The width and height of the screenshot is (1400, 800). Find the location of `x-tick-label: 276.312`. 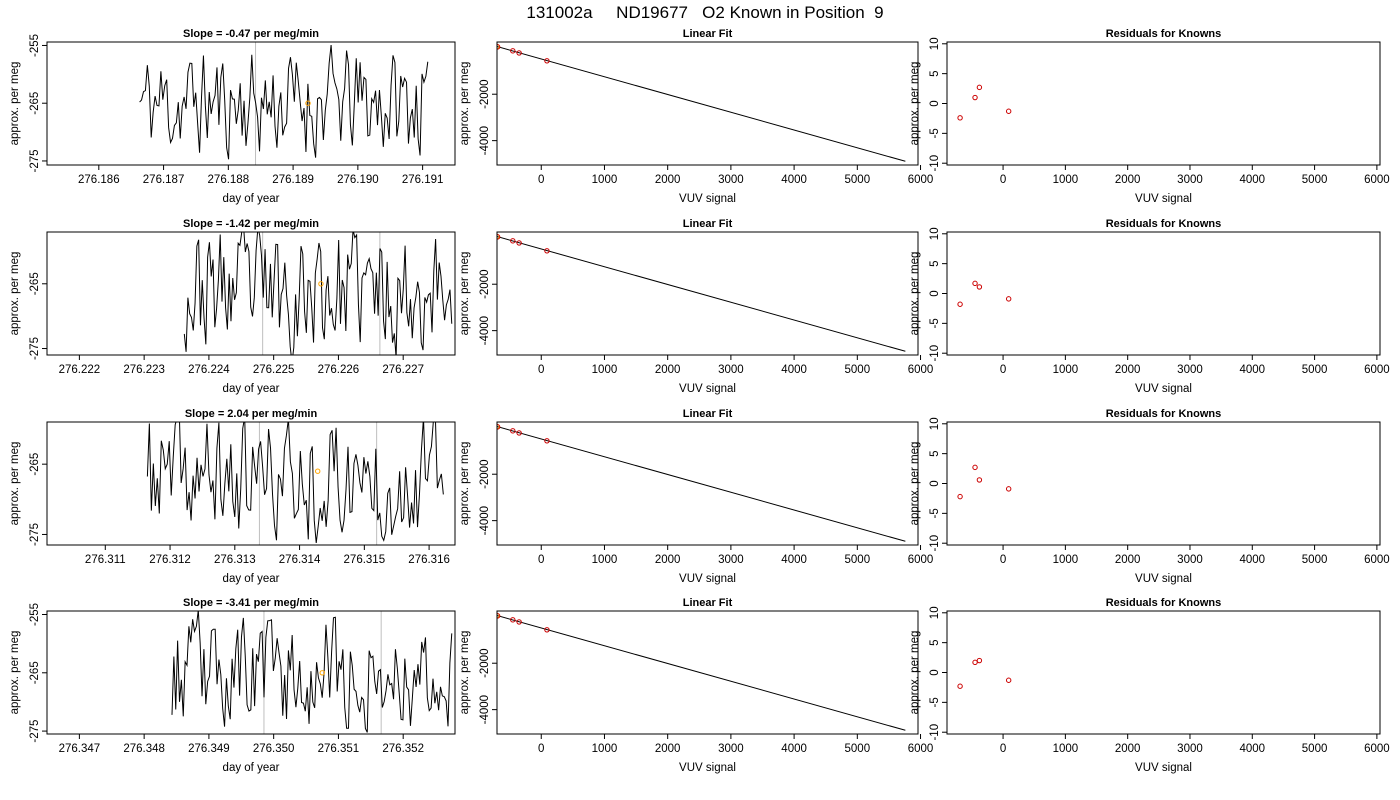

x-tick-label: 276.312 is located at coordinates (170, 560).